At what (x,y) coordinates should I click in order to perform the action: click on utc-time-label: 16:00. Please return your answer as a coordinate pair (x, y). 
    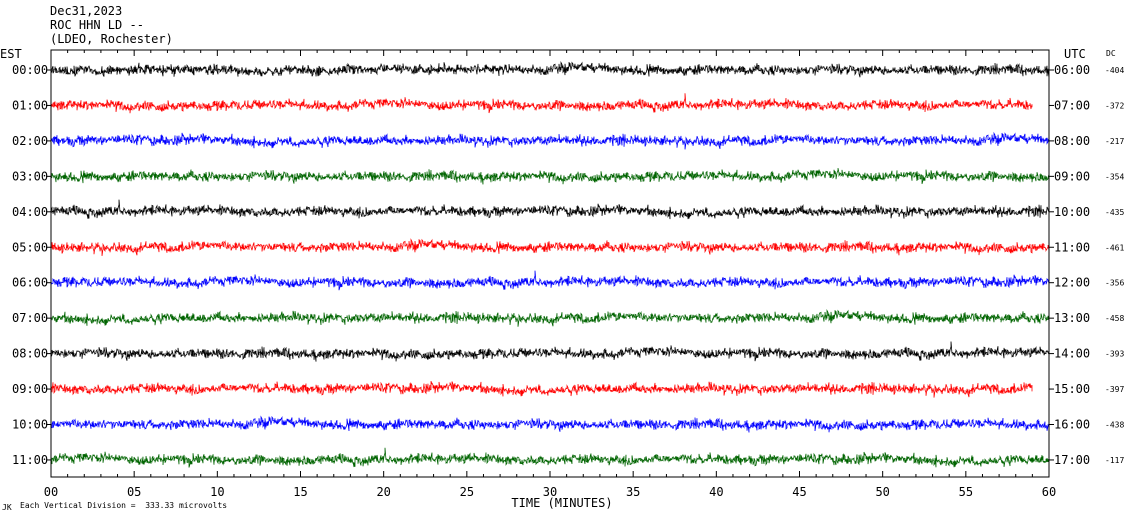
    Looking at the image, I should click on (1072, 425).